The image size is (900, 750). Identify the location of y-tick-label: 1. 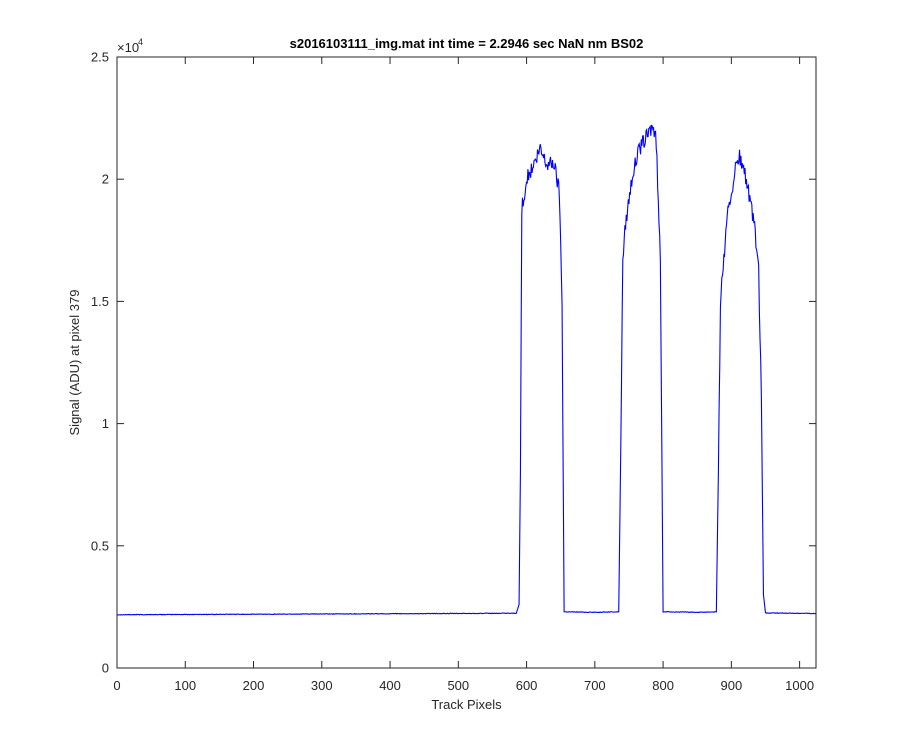
(105, 423).